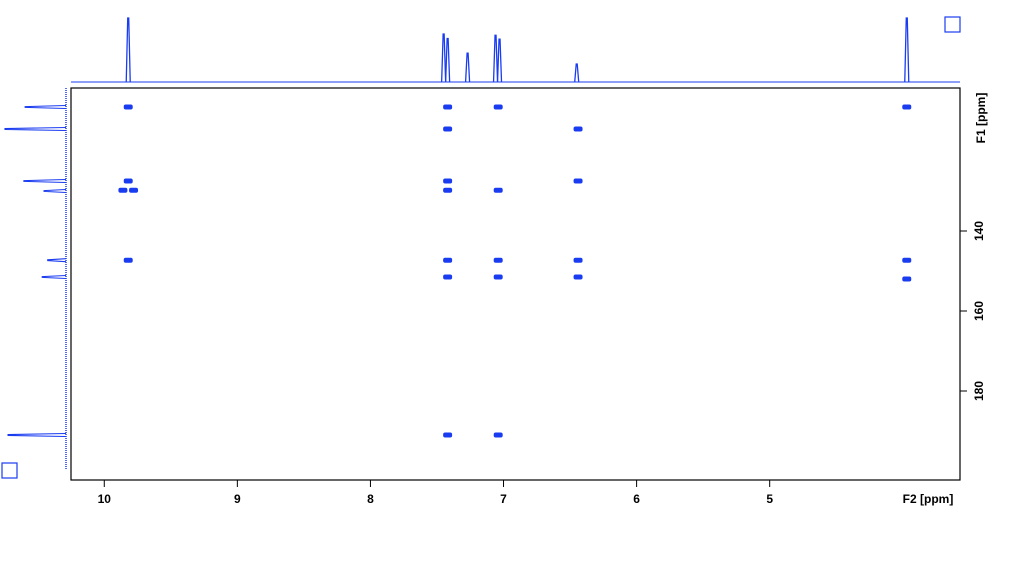 This screenshot has height=561, width=1024. What do you see at coordinates (636, 499) in the screenshot?
I see `x-tick-label: 6` at bounding box center [636, 499].